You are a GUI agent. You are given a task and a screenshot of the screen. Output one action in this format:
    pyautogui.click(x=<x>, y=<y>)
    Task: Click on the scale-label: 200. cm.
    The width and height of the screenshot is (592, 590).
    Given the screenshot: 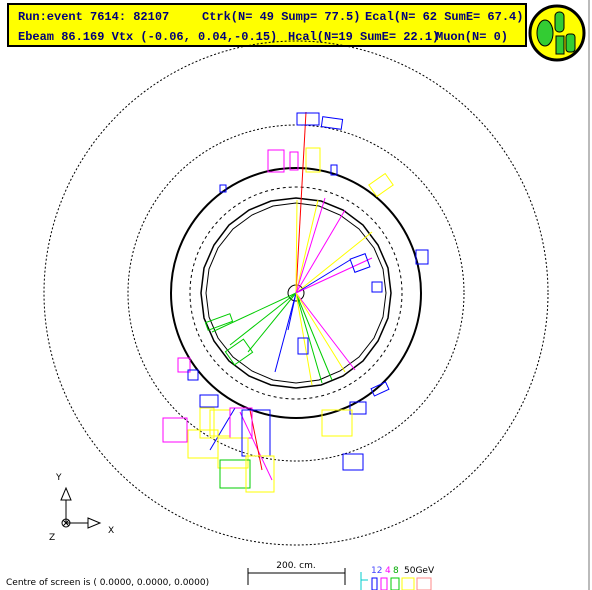 What is the action you would take?
    pyautogui.click(x=295, y=566)
    